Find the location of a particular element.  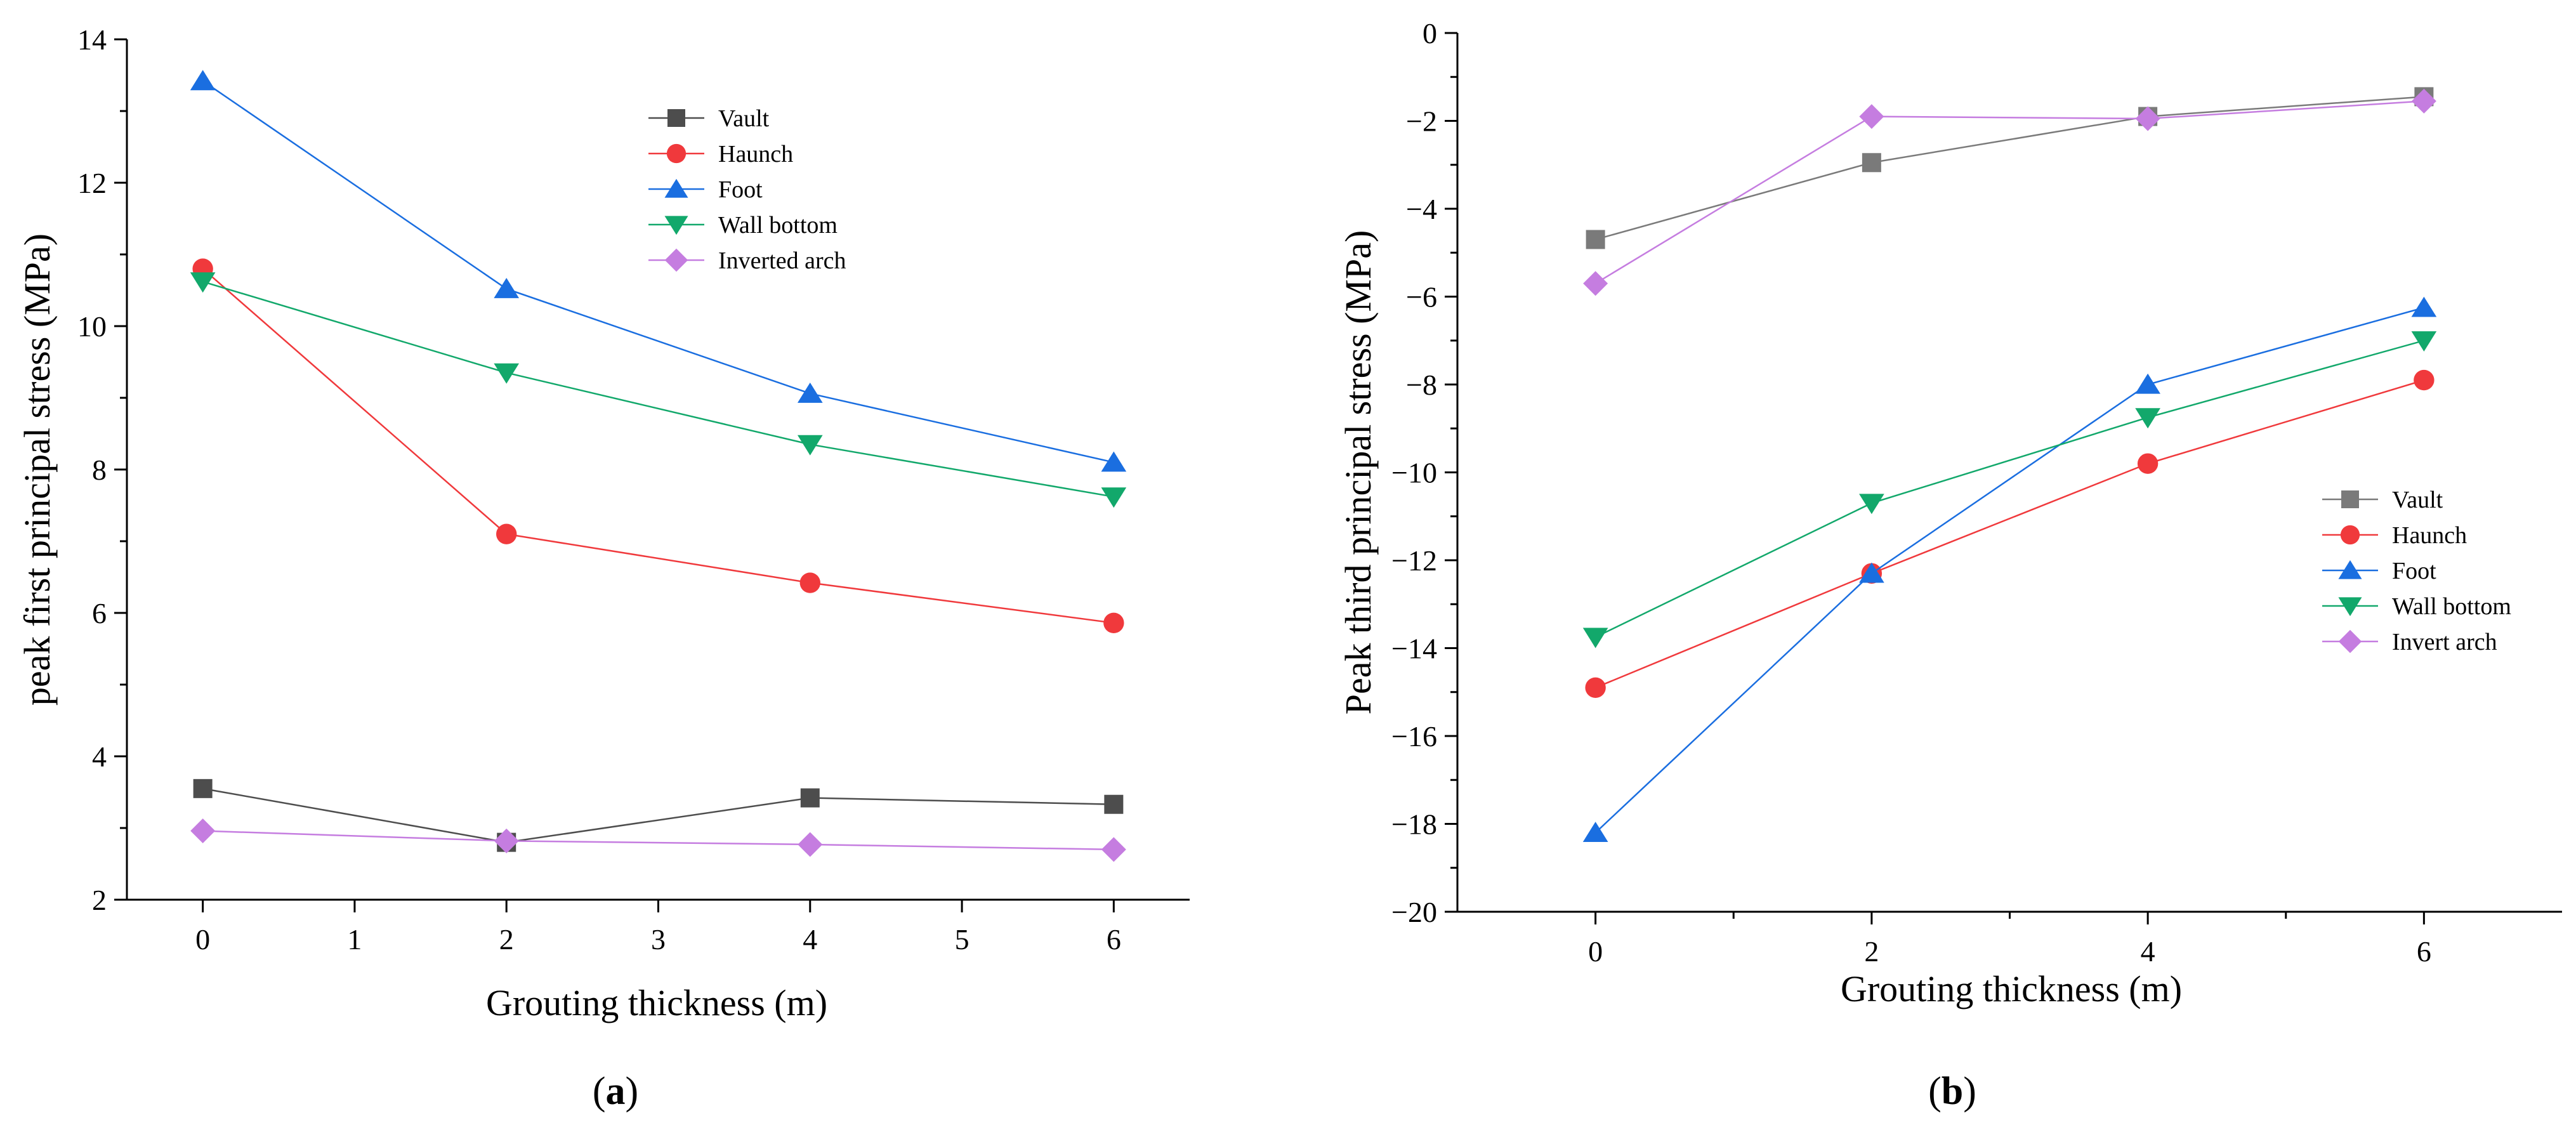

panel-label-part: b is located at coordinates (1952, 1091).